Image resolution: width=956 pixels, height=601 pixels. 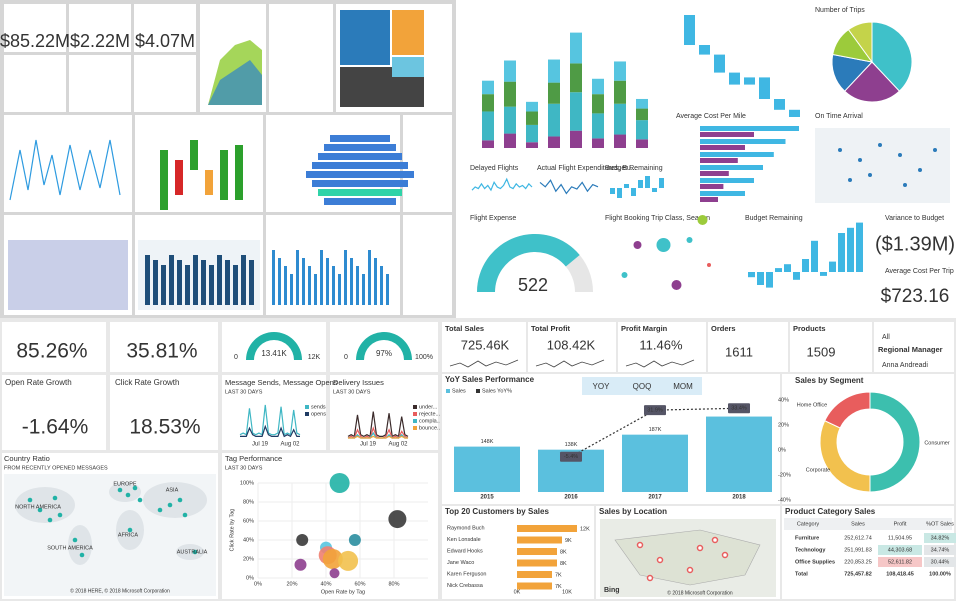 I want to click on table-header-cell: %OT Sales, so click(x=940, y=524).